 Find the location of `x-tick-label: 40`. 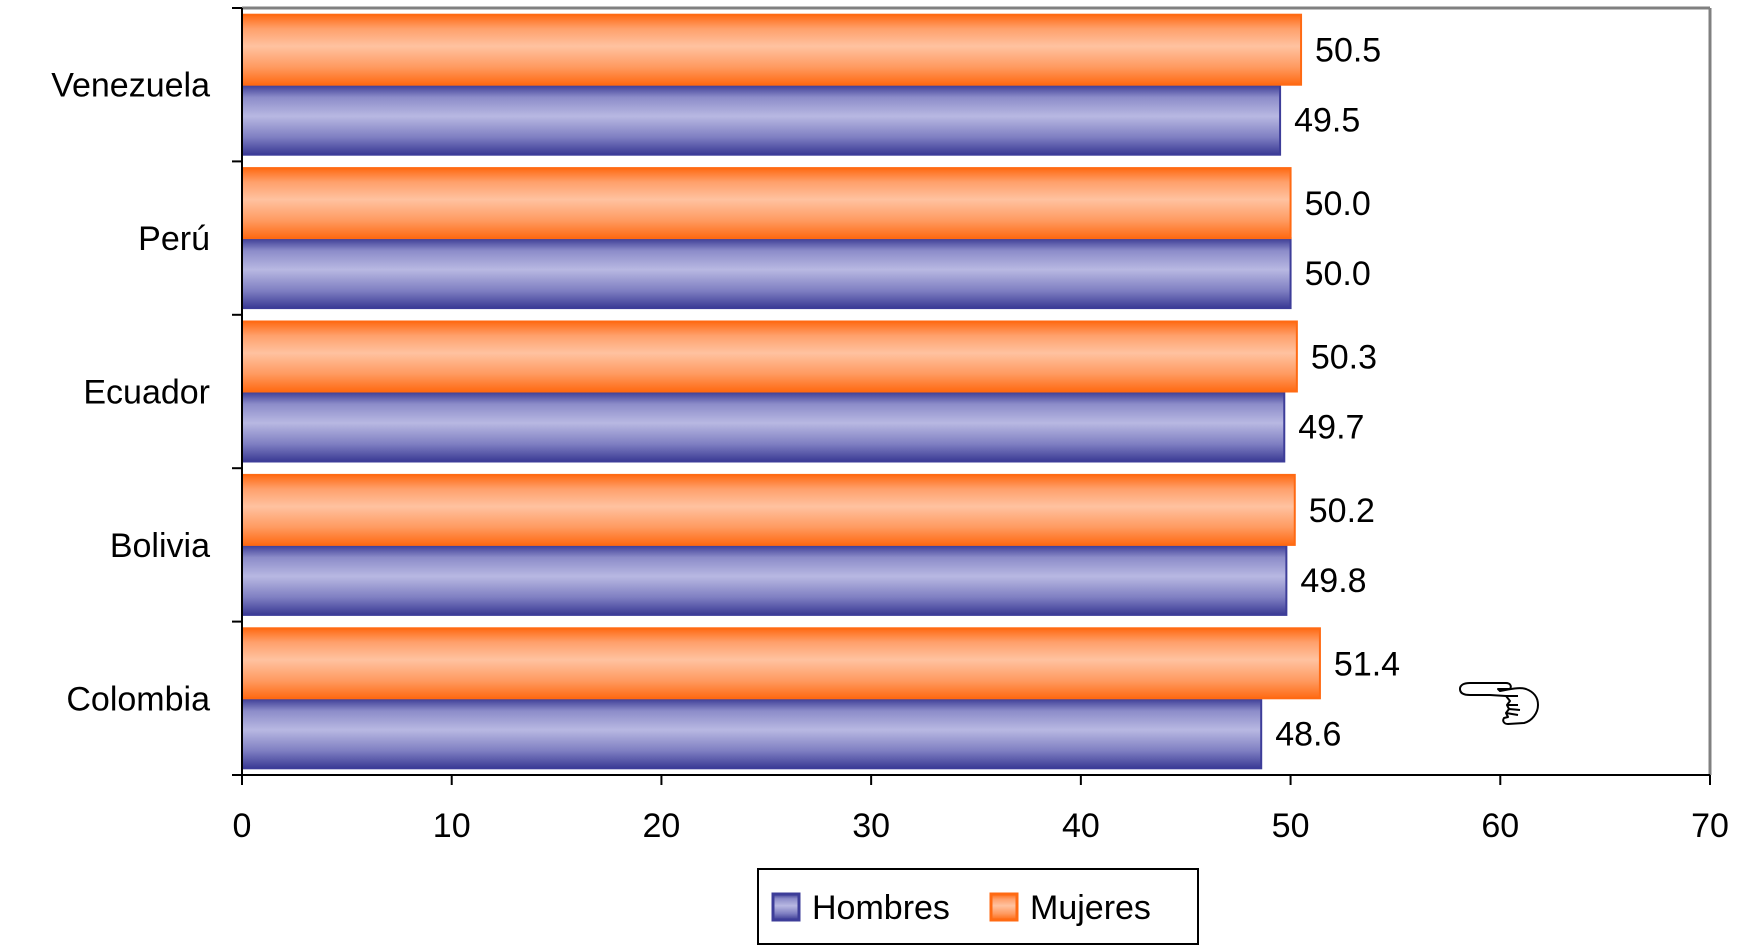

x-tick-label: 40 is located at coordinates (1081, 826).